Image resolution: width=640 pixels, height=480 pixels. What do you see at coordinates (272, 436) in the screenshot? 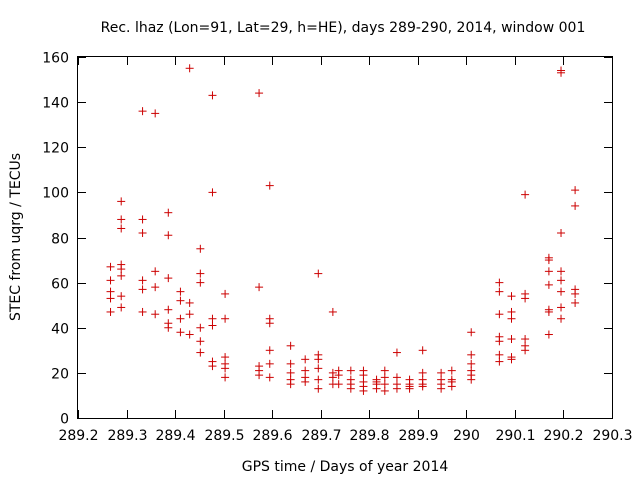
I see `x-tick-label: 289.6` at bounding box center [272, 436].